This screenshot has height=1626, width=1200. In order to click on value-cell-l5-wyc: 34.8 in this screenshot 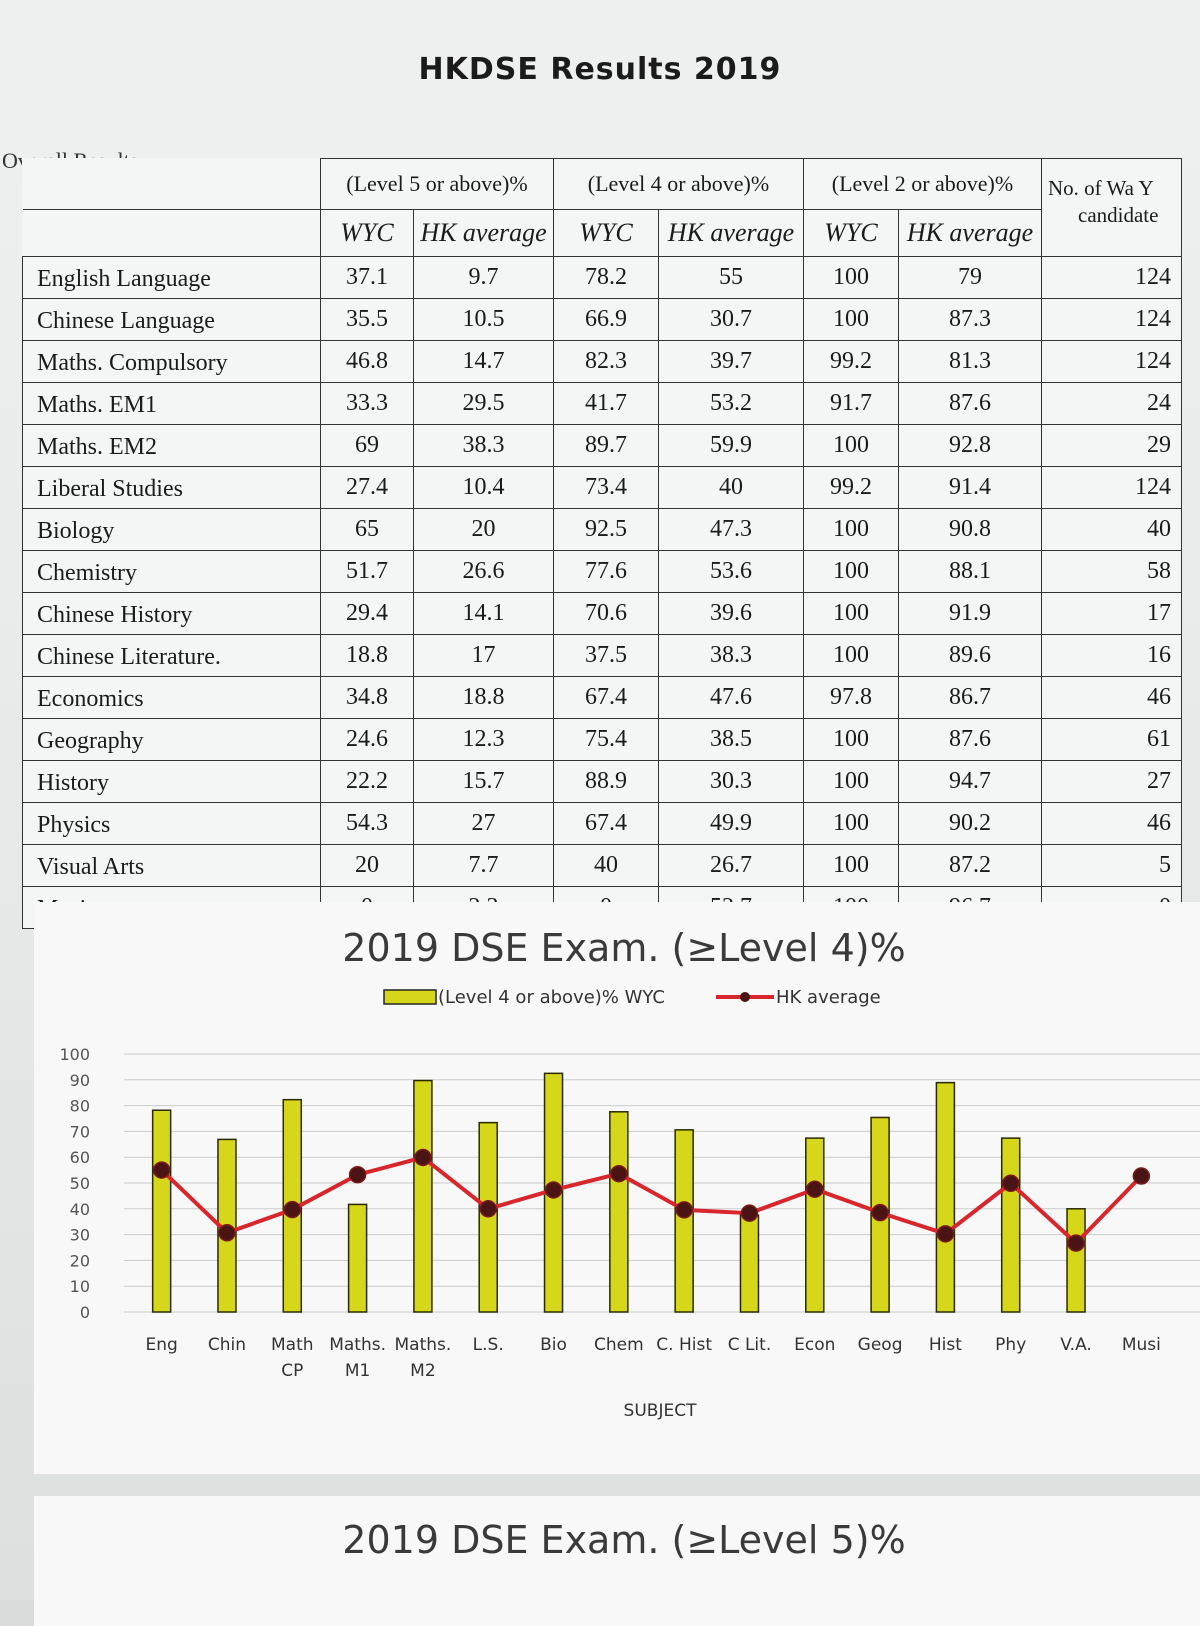, I will do `click(367, 697)`.